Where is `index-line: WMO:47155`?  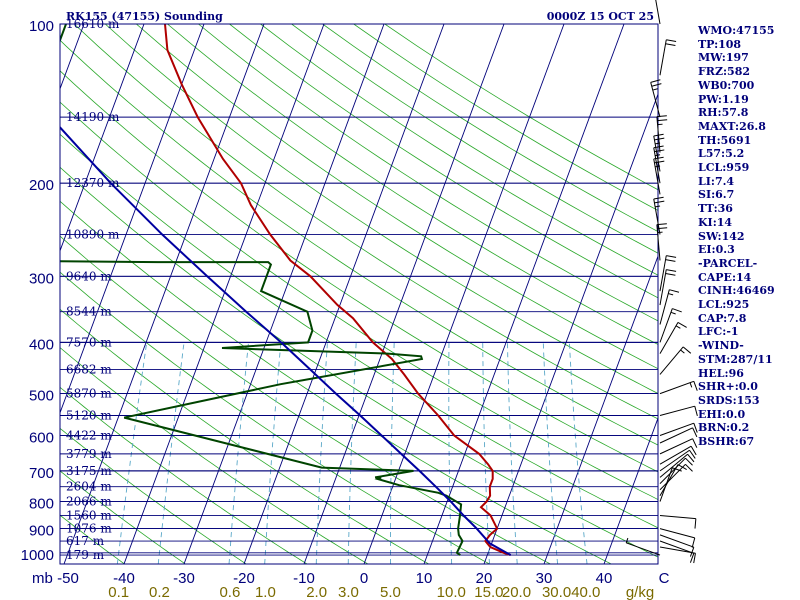 index-line: WMO:47155 is located at coordinates (736, 30).